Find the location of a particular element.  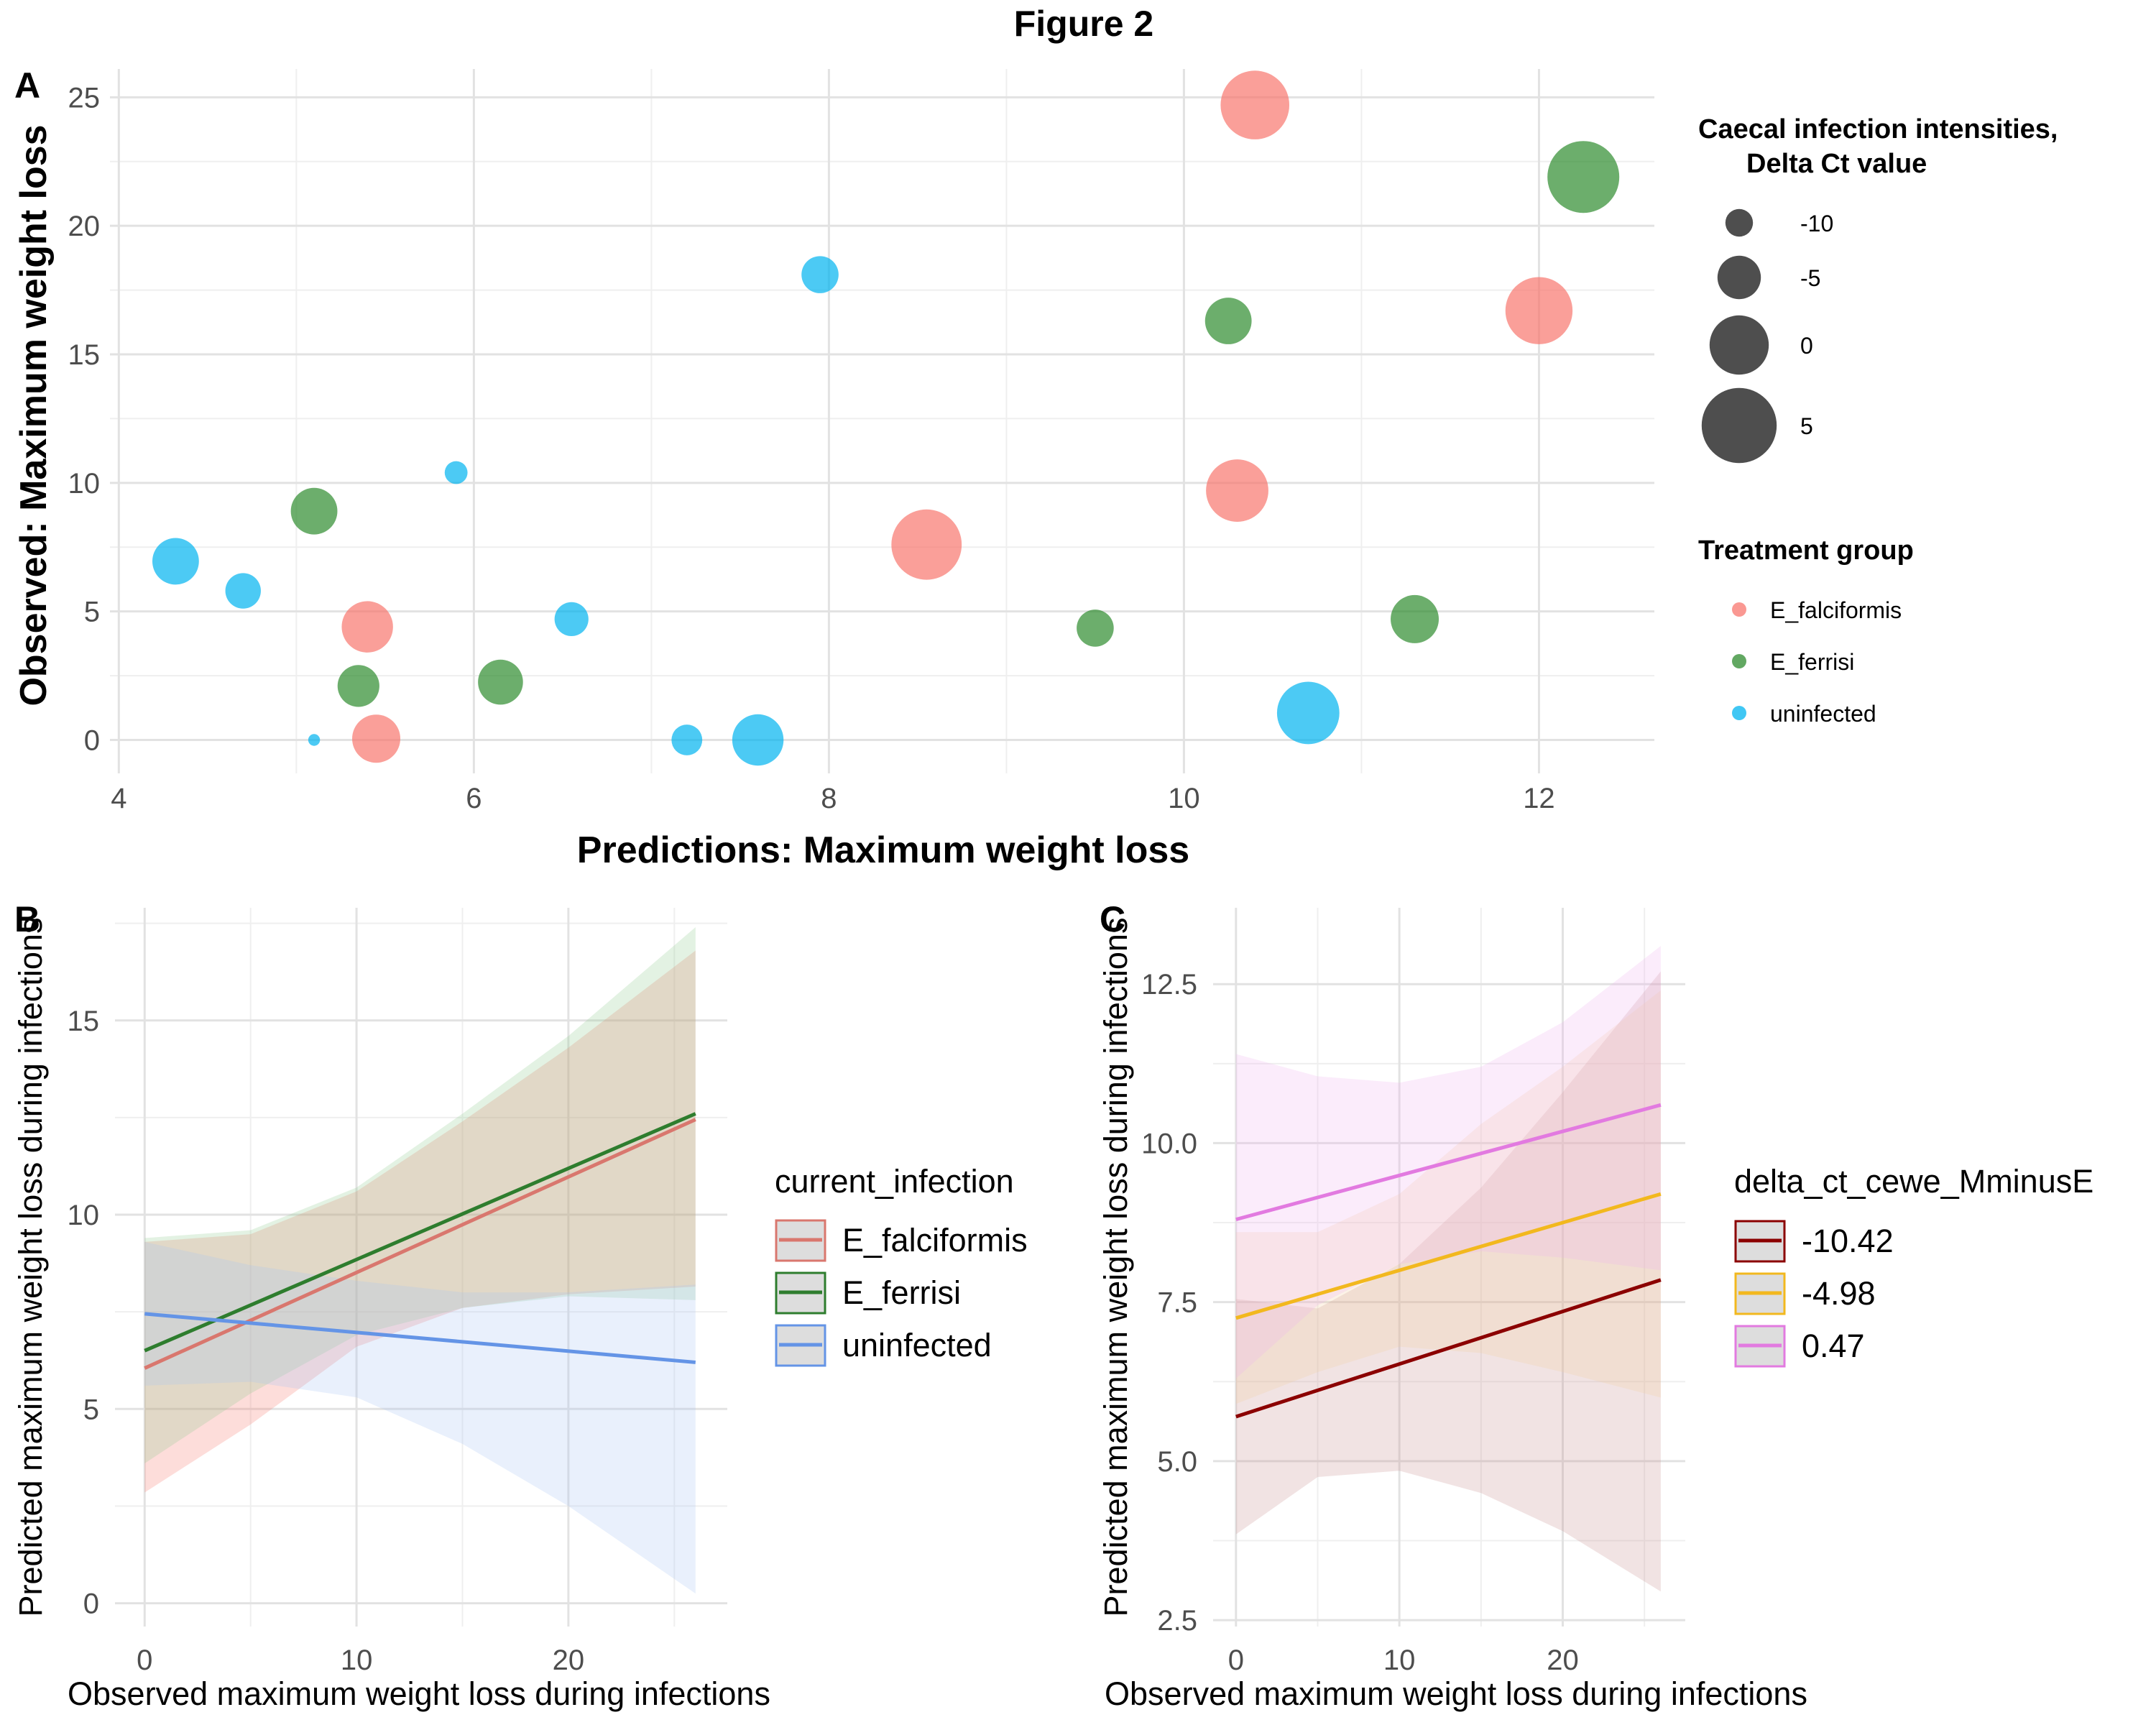

panel-a-x-axis-title: Predictions: Maximum weight loss is located at coordinates (883, 850).